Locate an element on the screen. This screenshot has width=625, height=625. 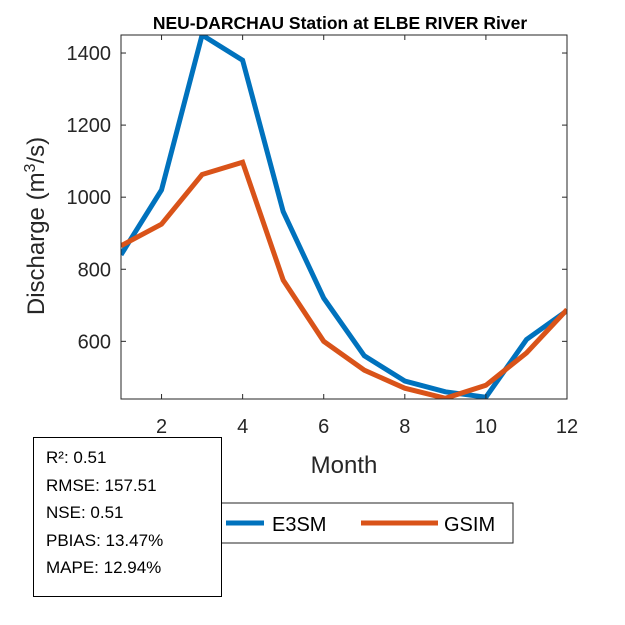
y-axis-label-superscript: 3 is located at coordinates (30, 167).